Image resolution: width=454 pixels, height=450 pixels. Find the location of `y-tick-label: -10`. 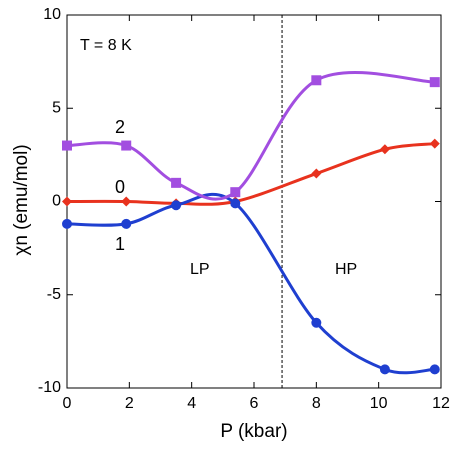

y-tick-label: -10 is located at coordinates (49, 387).